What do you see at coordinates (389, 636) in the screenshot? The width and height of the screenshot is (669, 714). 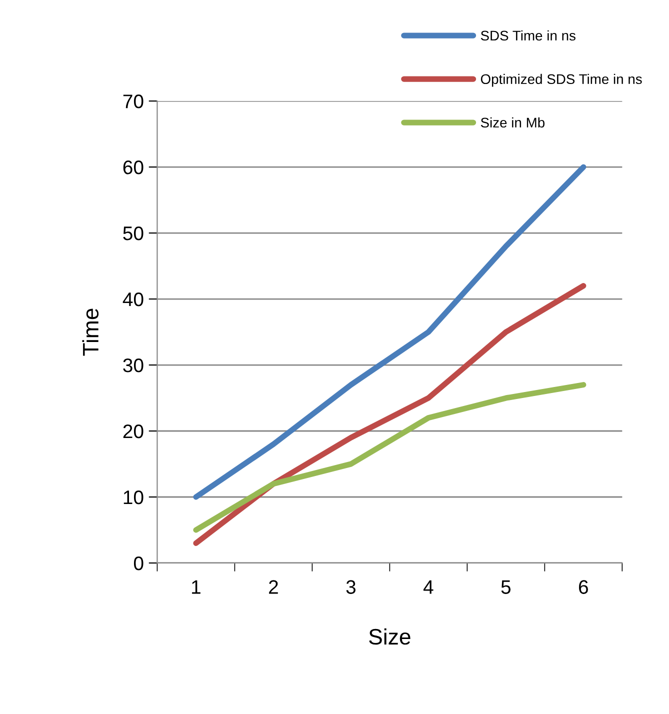 I see `x-axis-title: Size` at bounding box center [389, 636].